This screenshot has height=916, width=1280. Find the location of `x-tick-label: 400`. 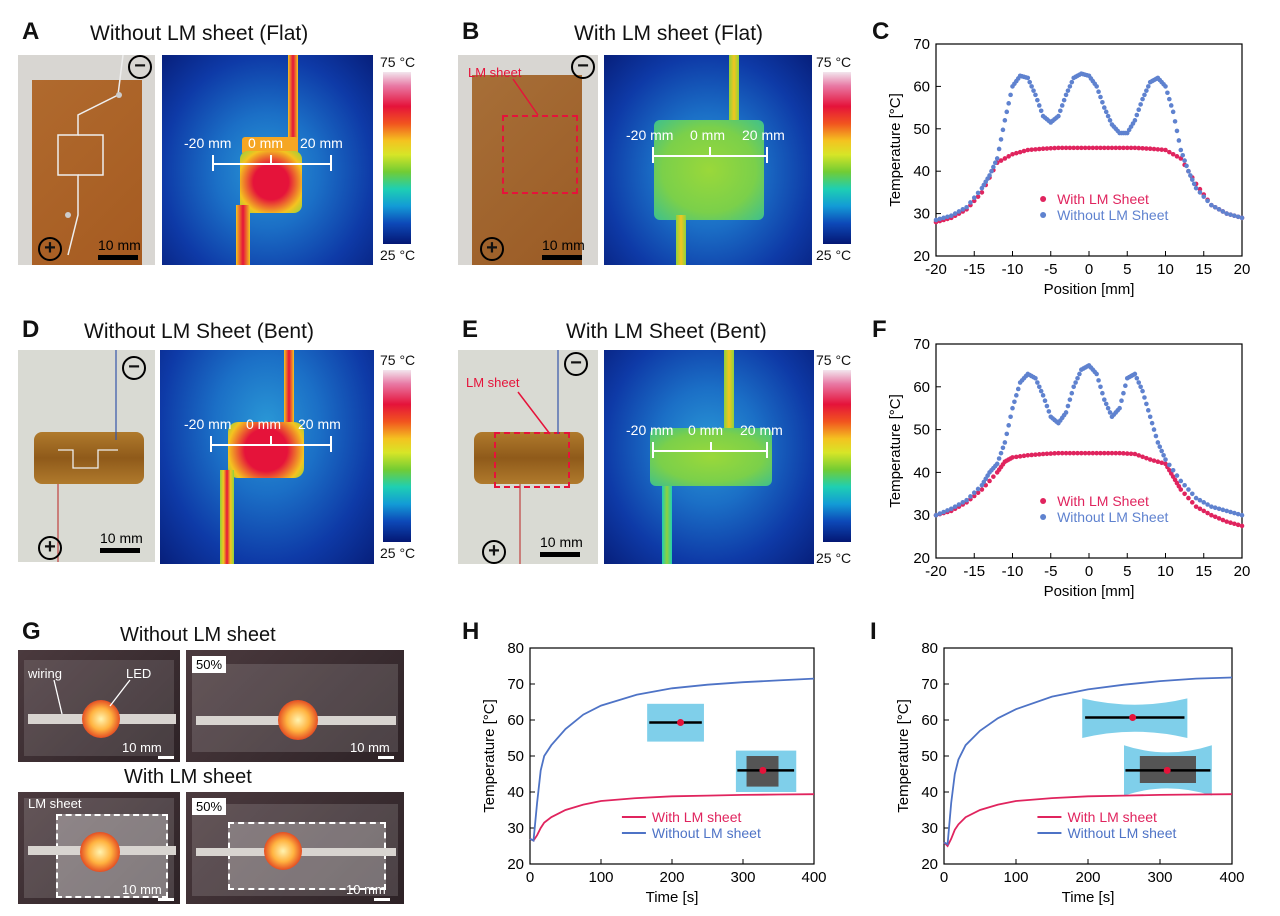

x-tick-label: 400 is located at coordinates (1231, 877).